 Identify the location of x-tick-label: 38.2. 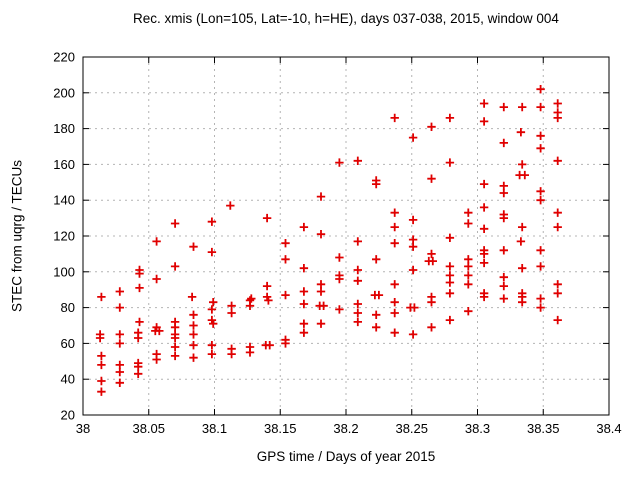
(345, 428).